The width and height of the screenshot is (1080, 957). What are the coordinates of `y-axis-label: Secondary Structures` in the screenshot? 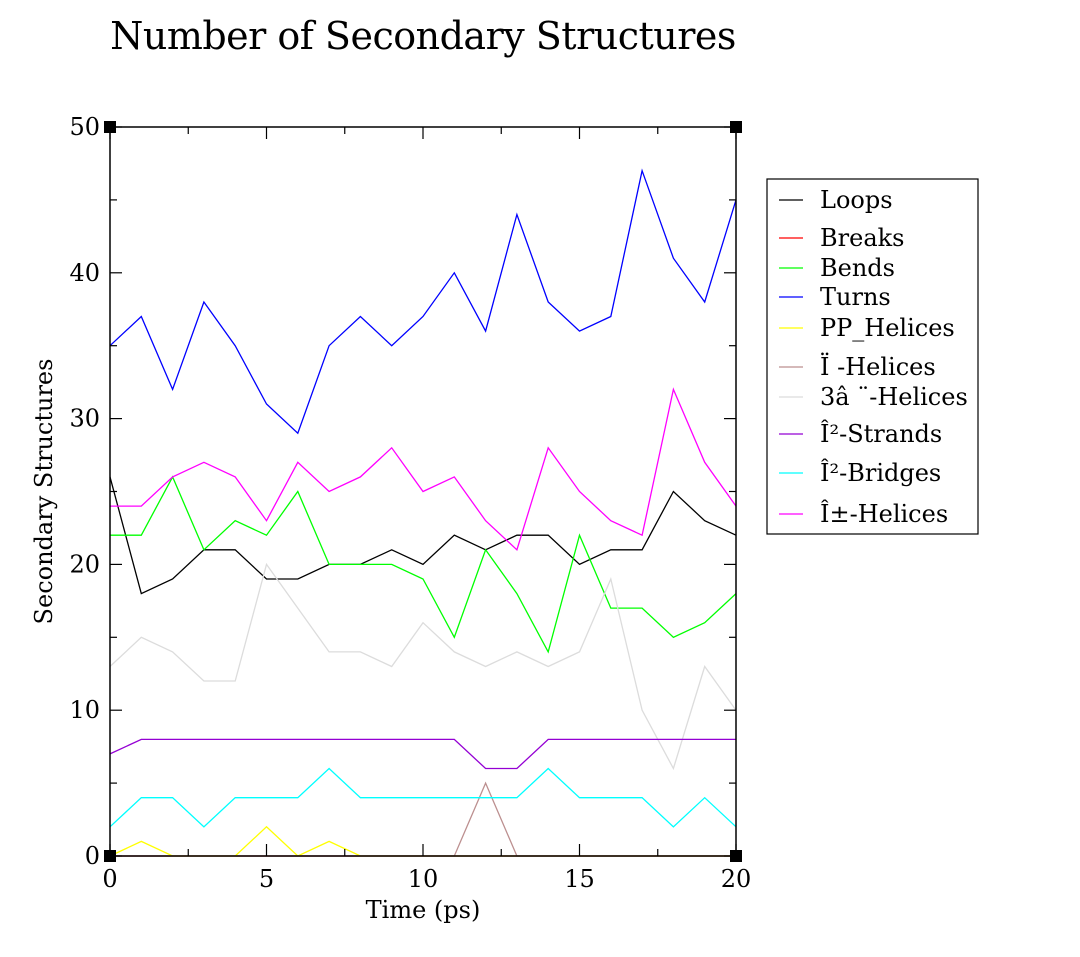 It's located at (44, 492).